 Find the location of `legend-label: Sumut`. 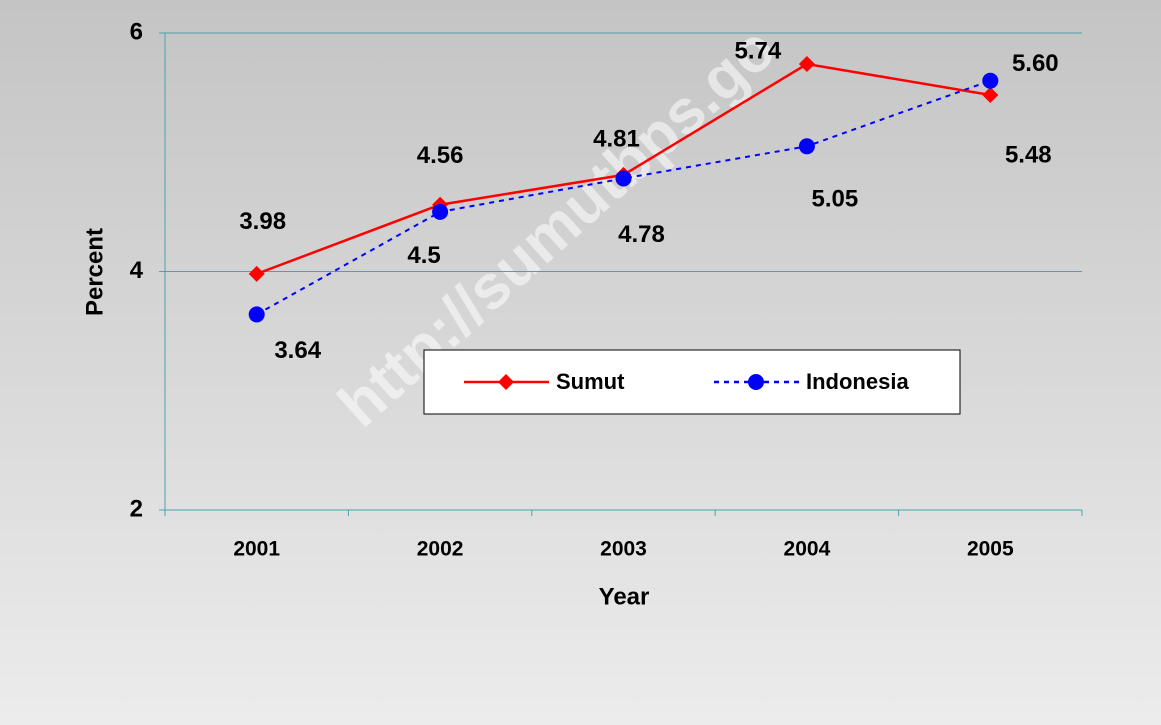

legend-label: Sumut is located at coordinates (590, 381).